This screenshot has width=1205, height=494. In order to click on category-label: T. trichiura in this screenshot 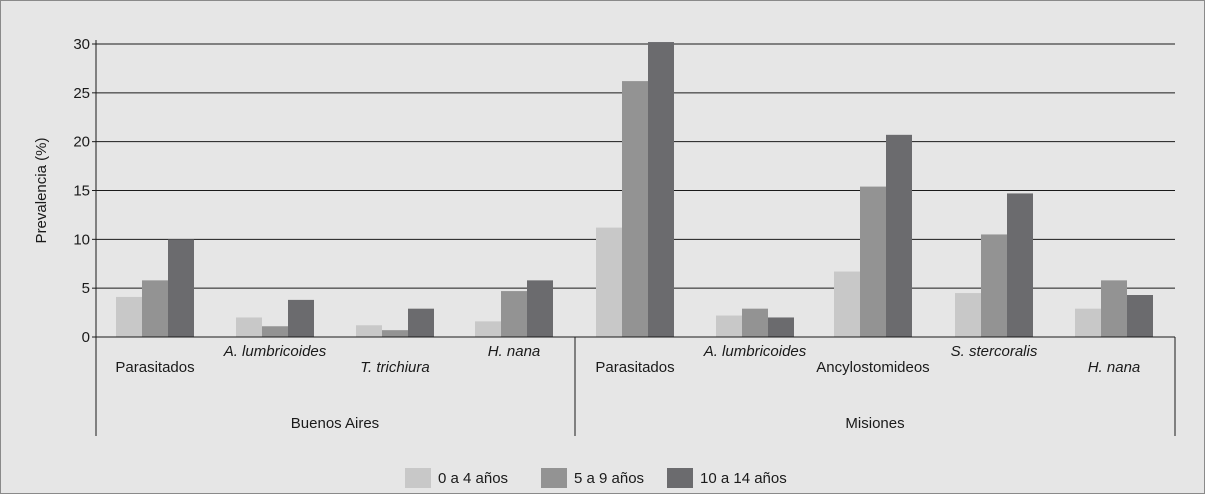, I will do `click(394, 367)`.